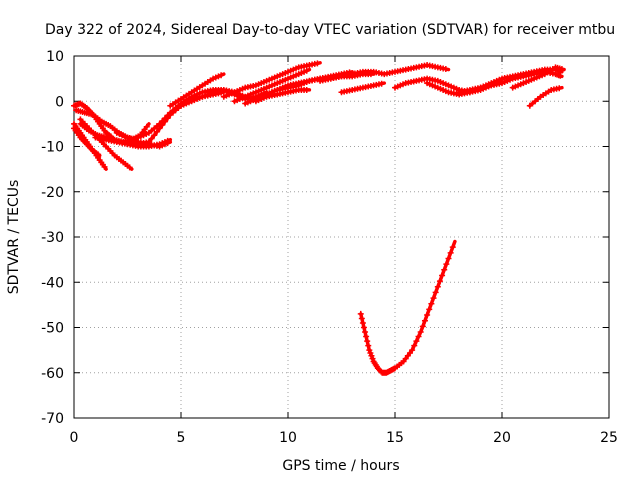 The height and width of the screenshot is (480, 640). What do you see at coordinates (52, 374) in the screenshot?
I see `y-tick-label: -60` at bounding box center [52, 374].